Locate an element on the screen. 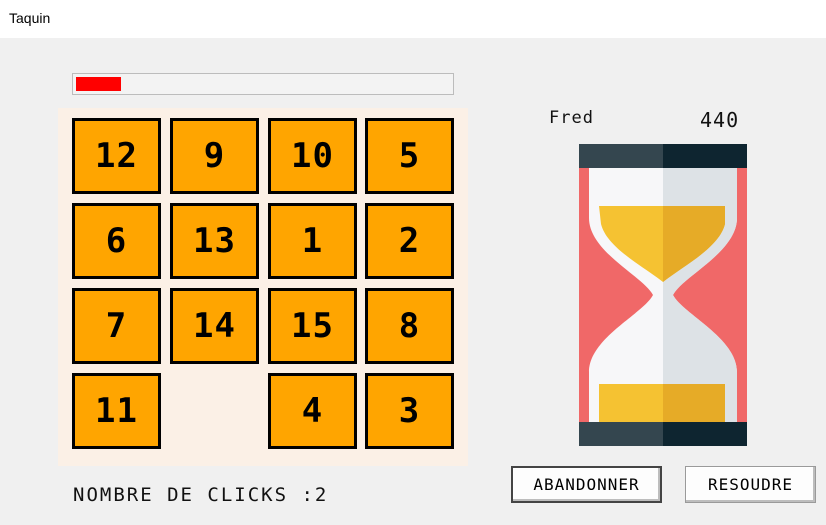  puzzle-tile: 4 is located at coordinates (312, 411).